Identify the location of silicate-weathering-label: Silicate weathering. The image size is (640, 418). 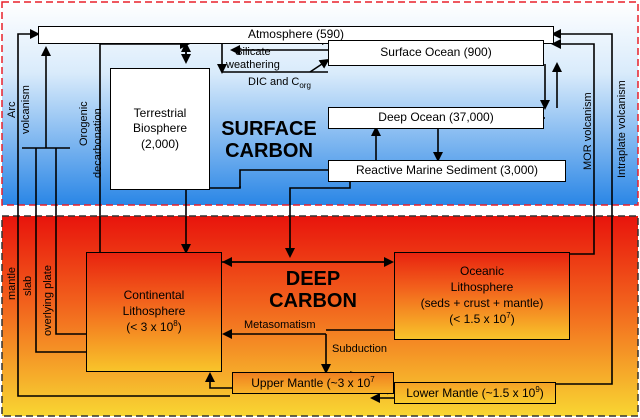
(253, 58).